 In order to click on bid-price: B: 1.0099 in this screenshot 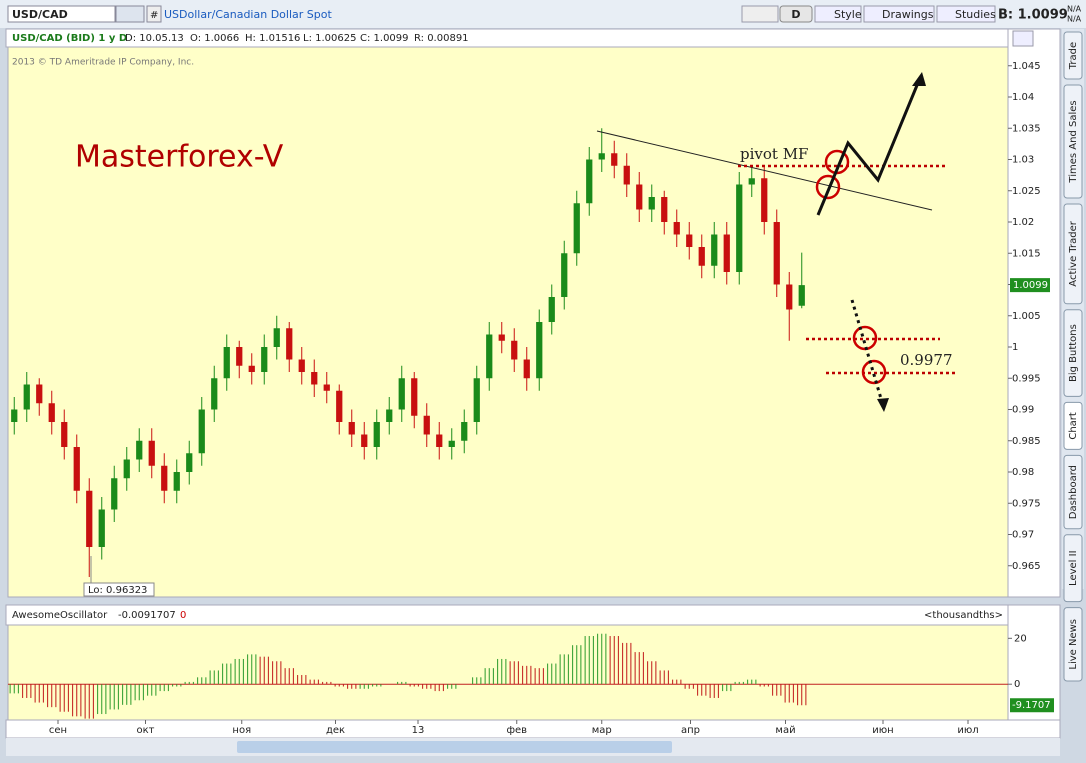, I will do `click(1033, 15)`.